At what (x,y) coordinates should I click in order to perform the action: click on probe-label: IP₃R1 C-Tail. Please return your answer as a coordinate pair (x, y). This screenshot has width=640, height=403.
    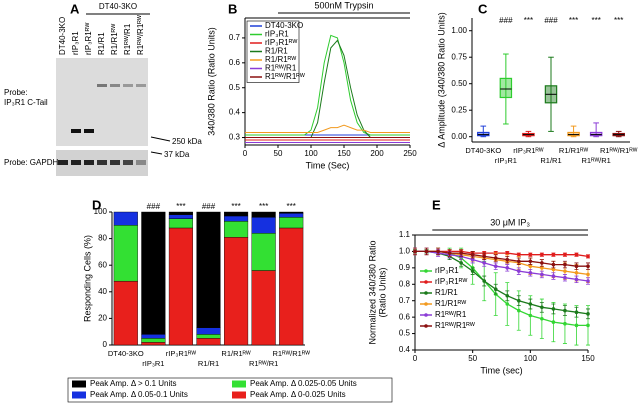
    Looking at the image, I should click on (26, 102).